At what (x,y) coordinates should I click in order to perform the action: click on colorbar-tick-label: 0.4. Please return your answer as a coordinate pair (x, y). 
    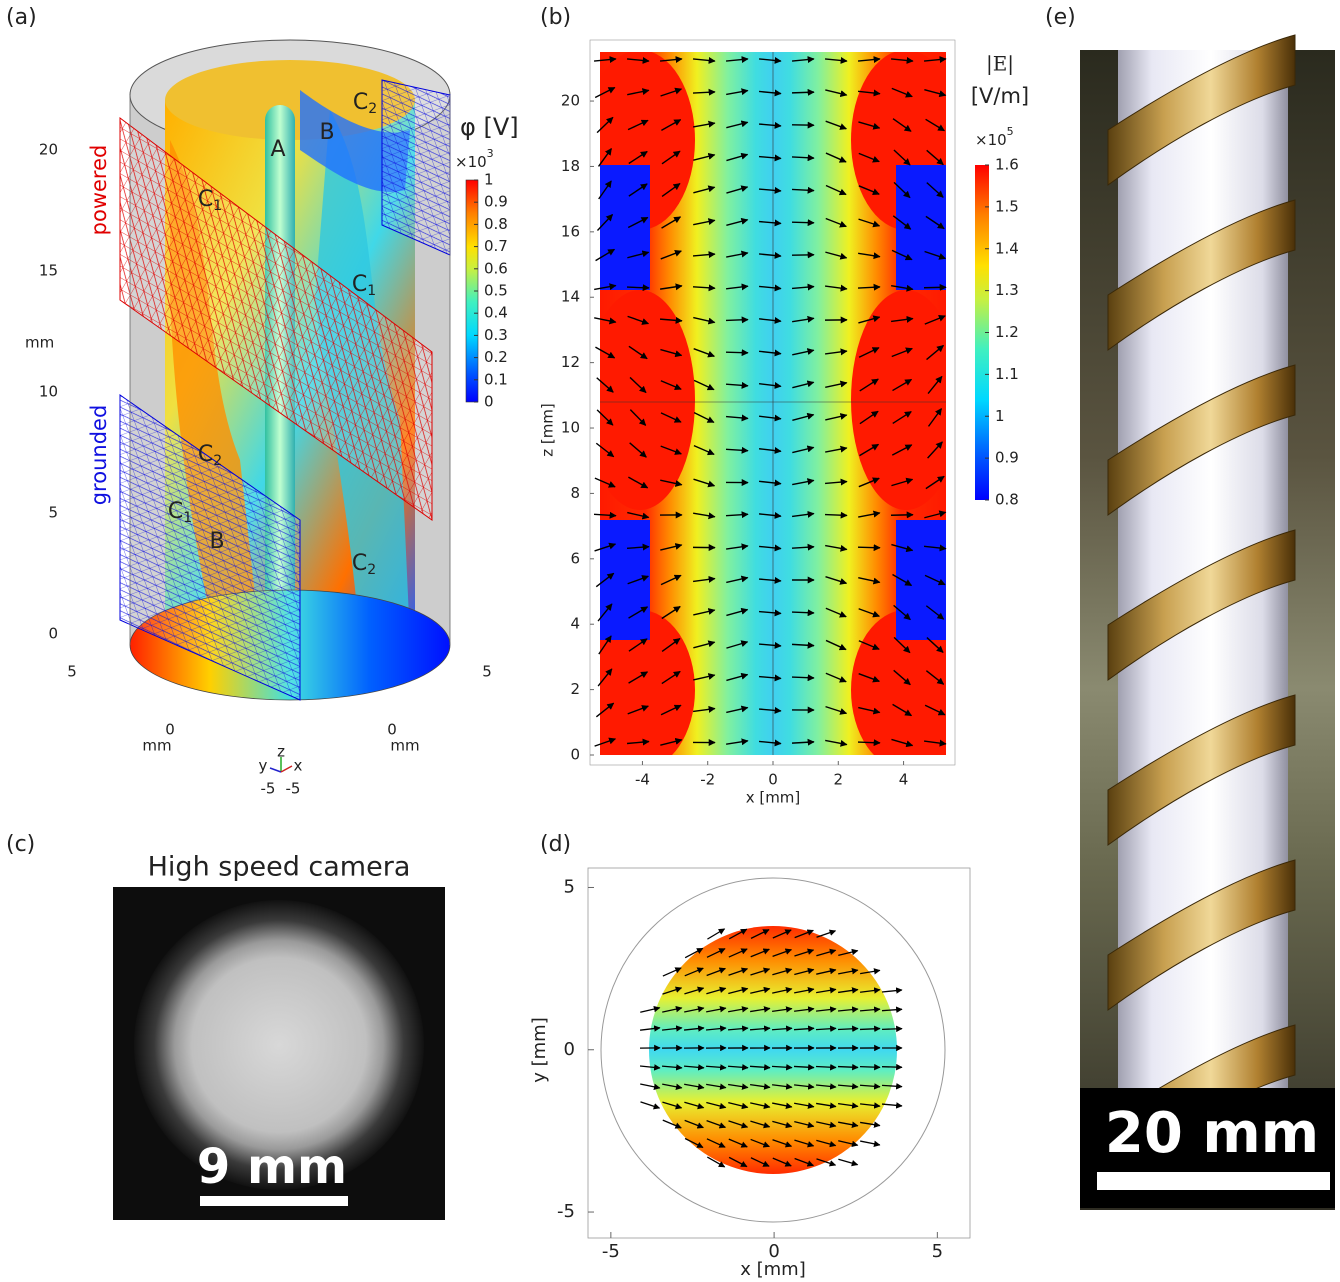
    Looking at the image, I should click on (496, 313).